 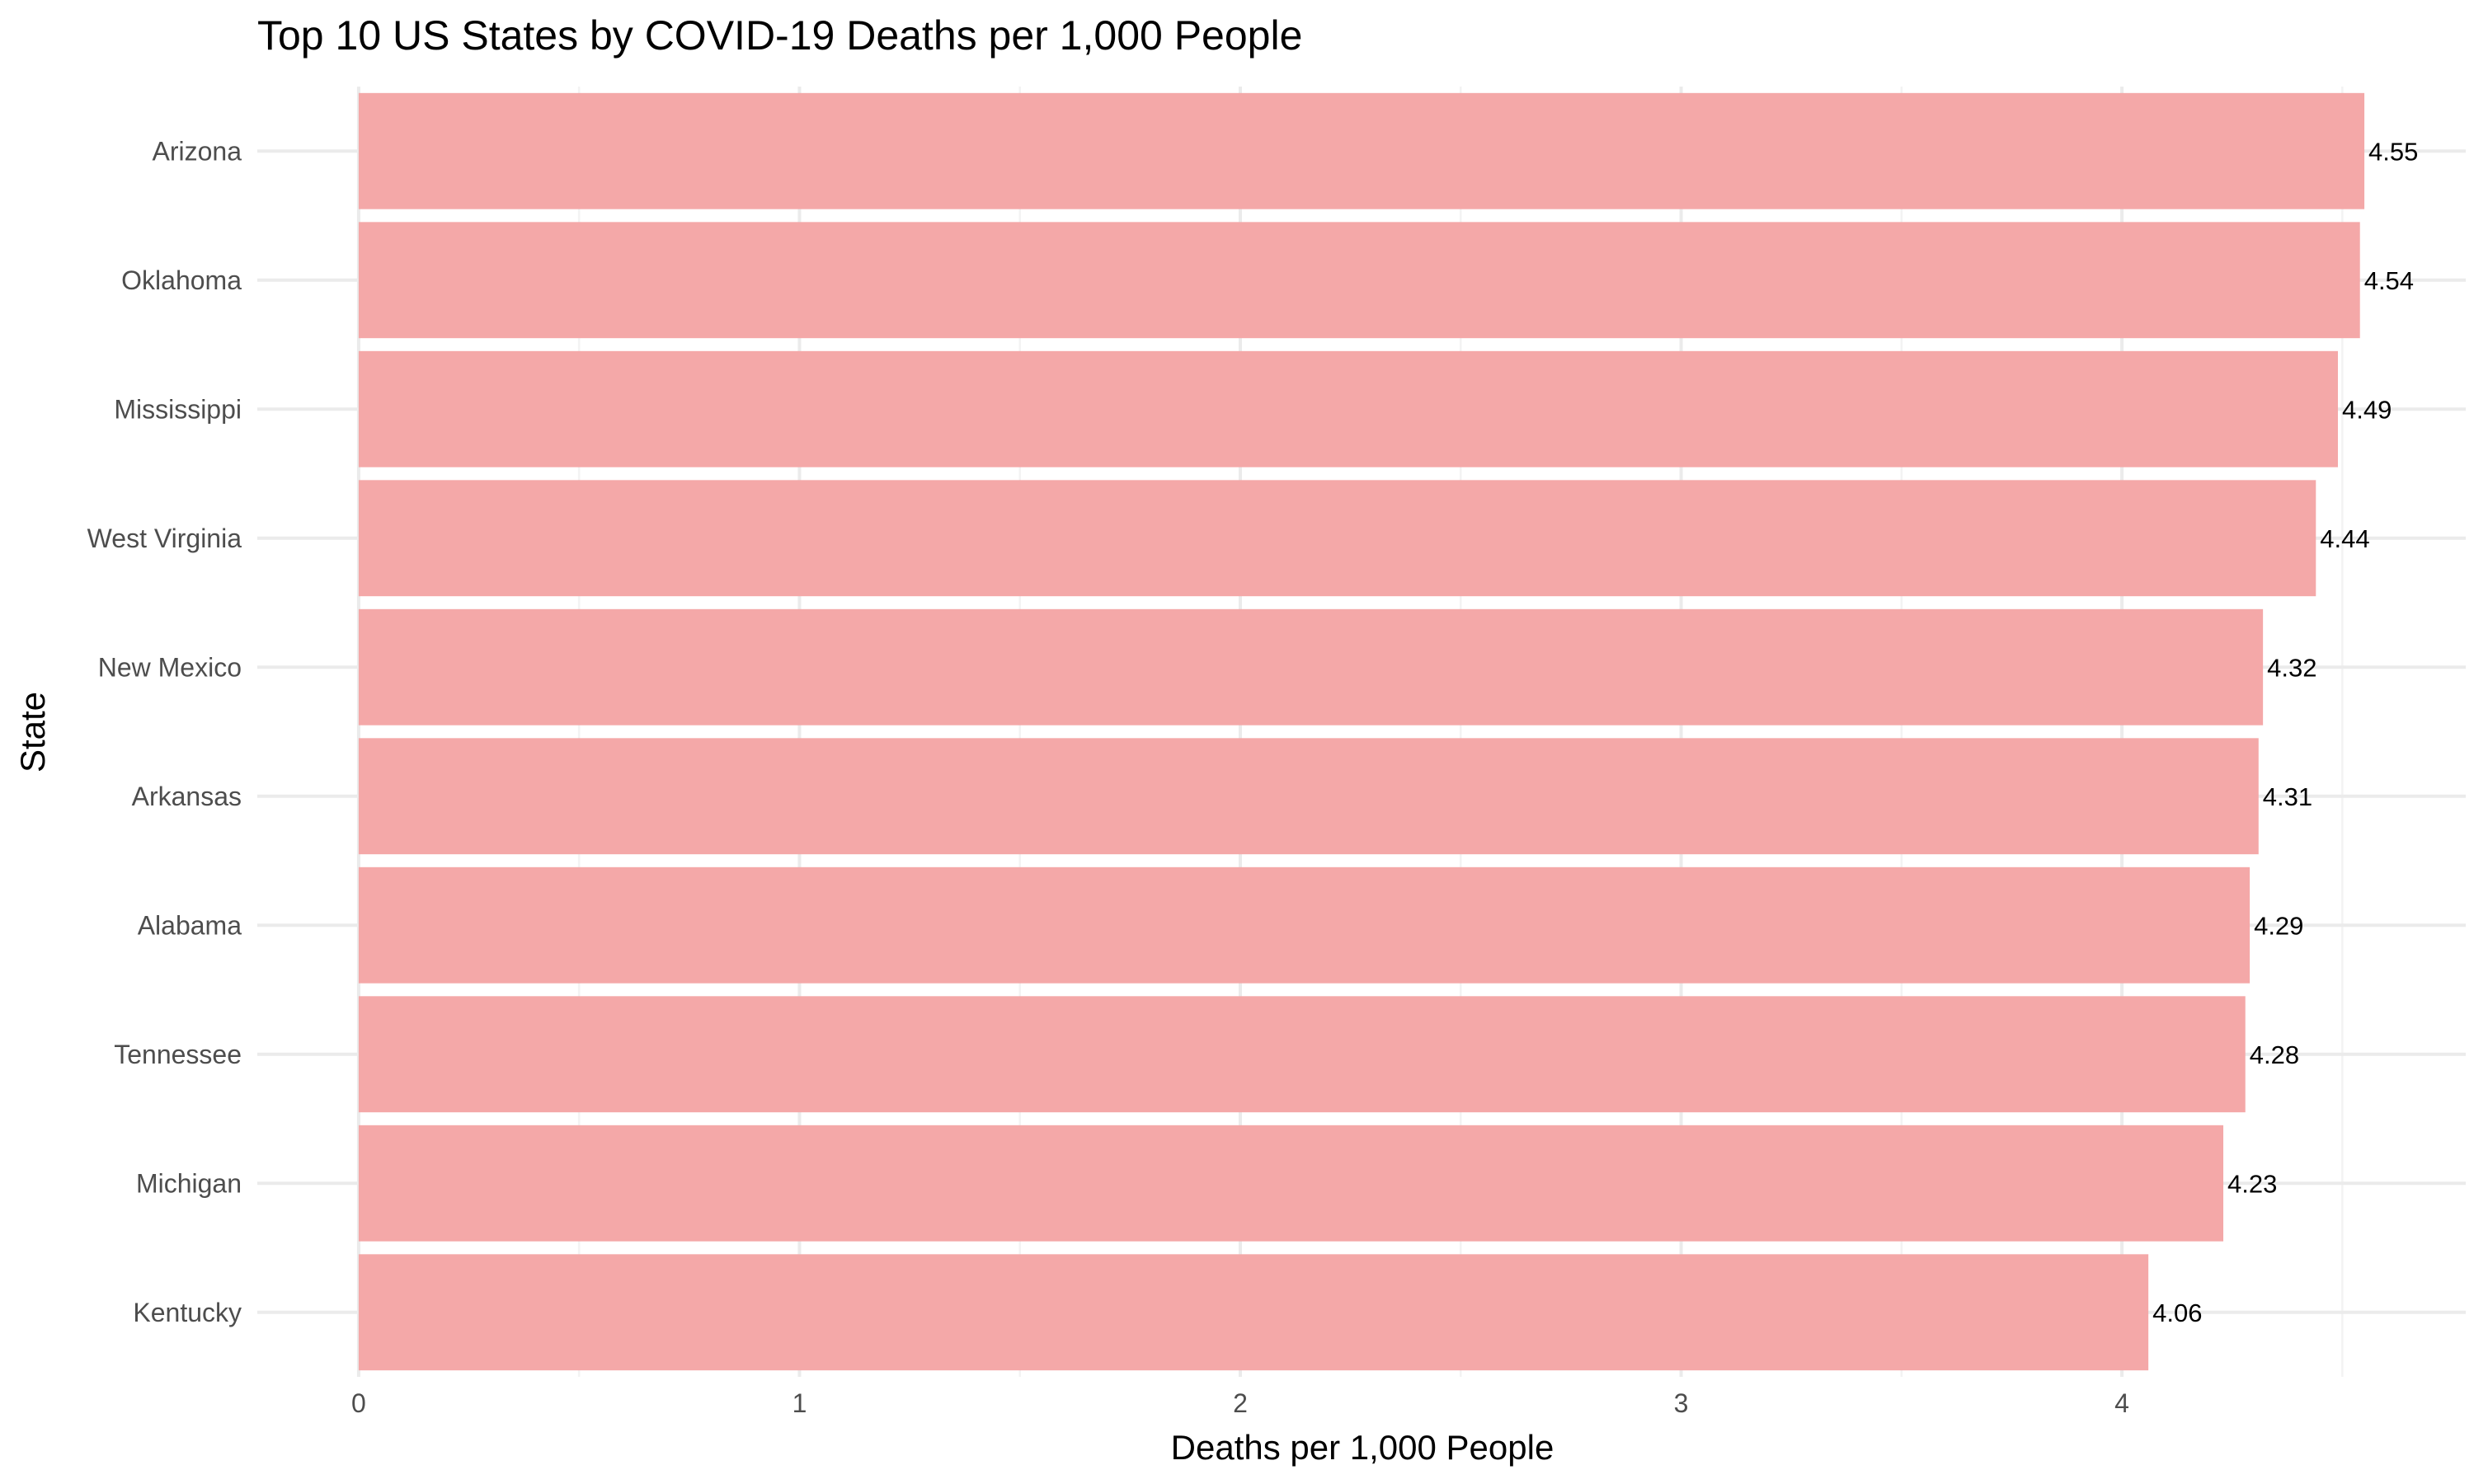 What do you see at coordinates (2367, 409) in the screenshot?
I see `bar-value-label: 4.49` at bounding box center [2367, 409].